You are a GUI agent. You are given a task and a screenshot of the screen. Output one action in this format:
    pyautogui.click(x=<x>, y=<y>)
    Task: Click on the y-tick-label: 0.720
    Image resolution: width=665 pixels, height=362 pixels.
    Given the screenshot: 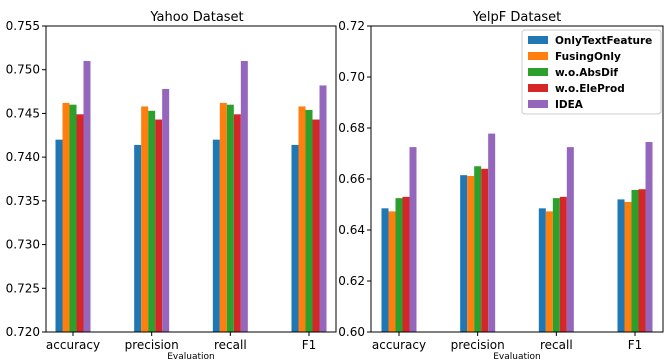 What is the action you would take?
    pyautogui.click(x=23, y=332)
    